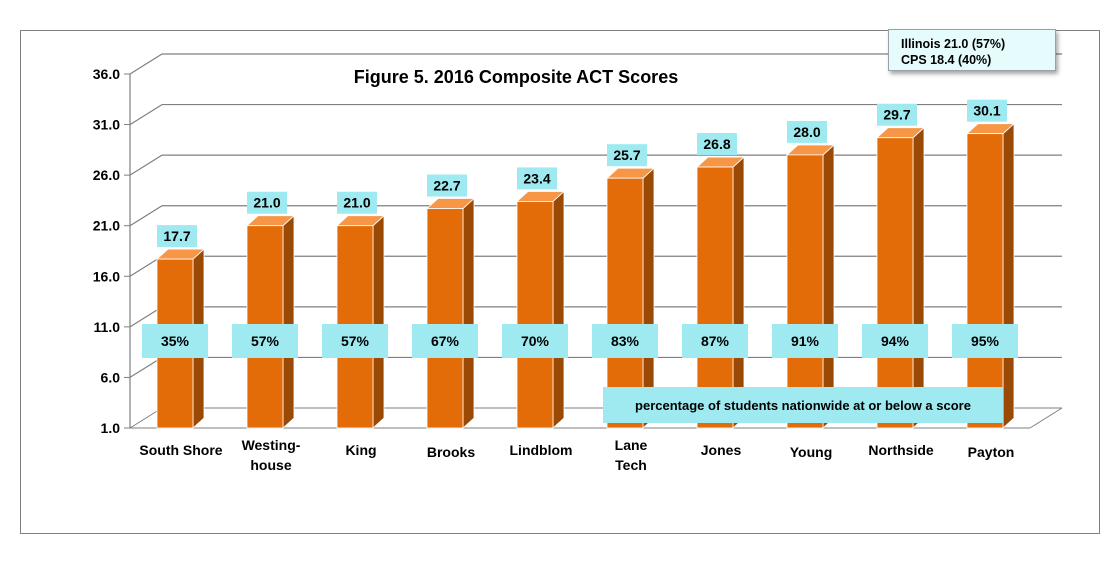 The width and height of the screenshot is (1116, 565). I want to click on y-tick-label: 21.0, so click(106, 226).